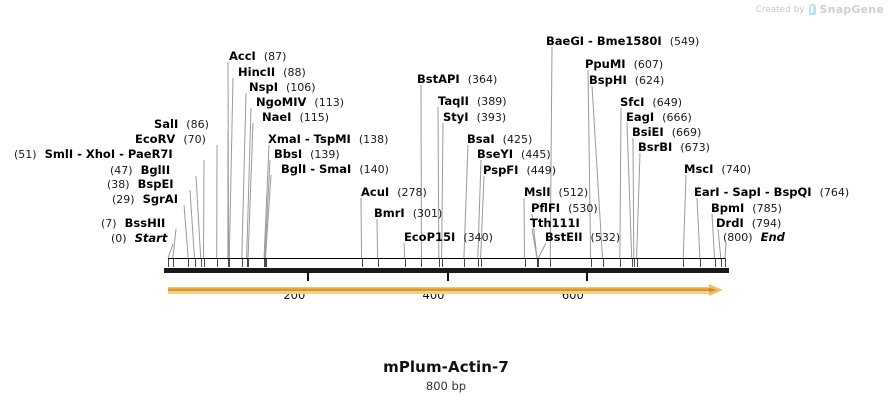  What do you see at coordinates (295, 117) in the screenshot?
I see `site-label-naei: NaeI (115)` at bounding box center [295, 117].